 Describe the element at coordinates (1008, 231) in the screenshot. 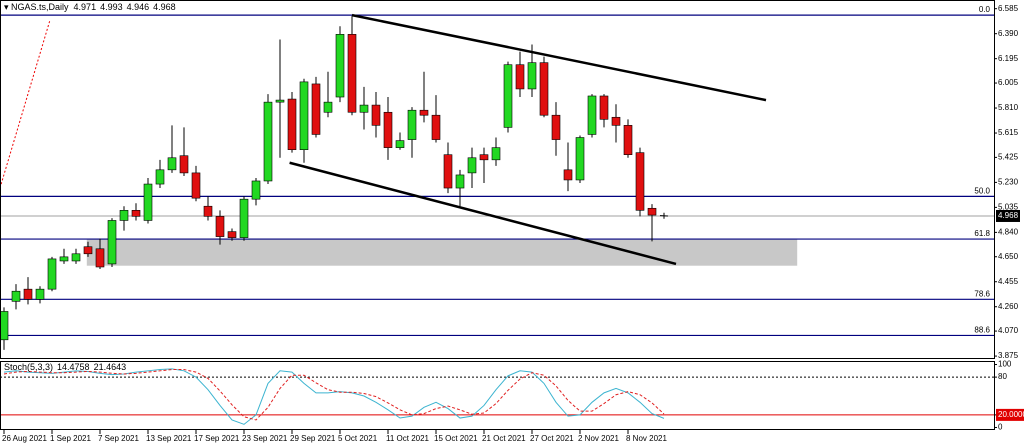

I see `y-tick-label: 4.840` at that location.